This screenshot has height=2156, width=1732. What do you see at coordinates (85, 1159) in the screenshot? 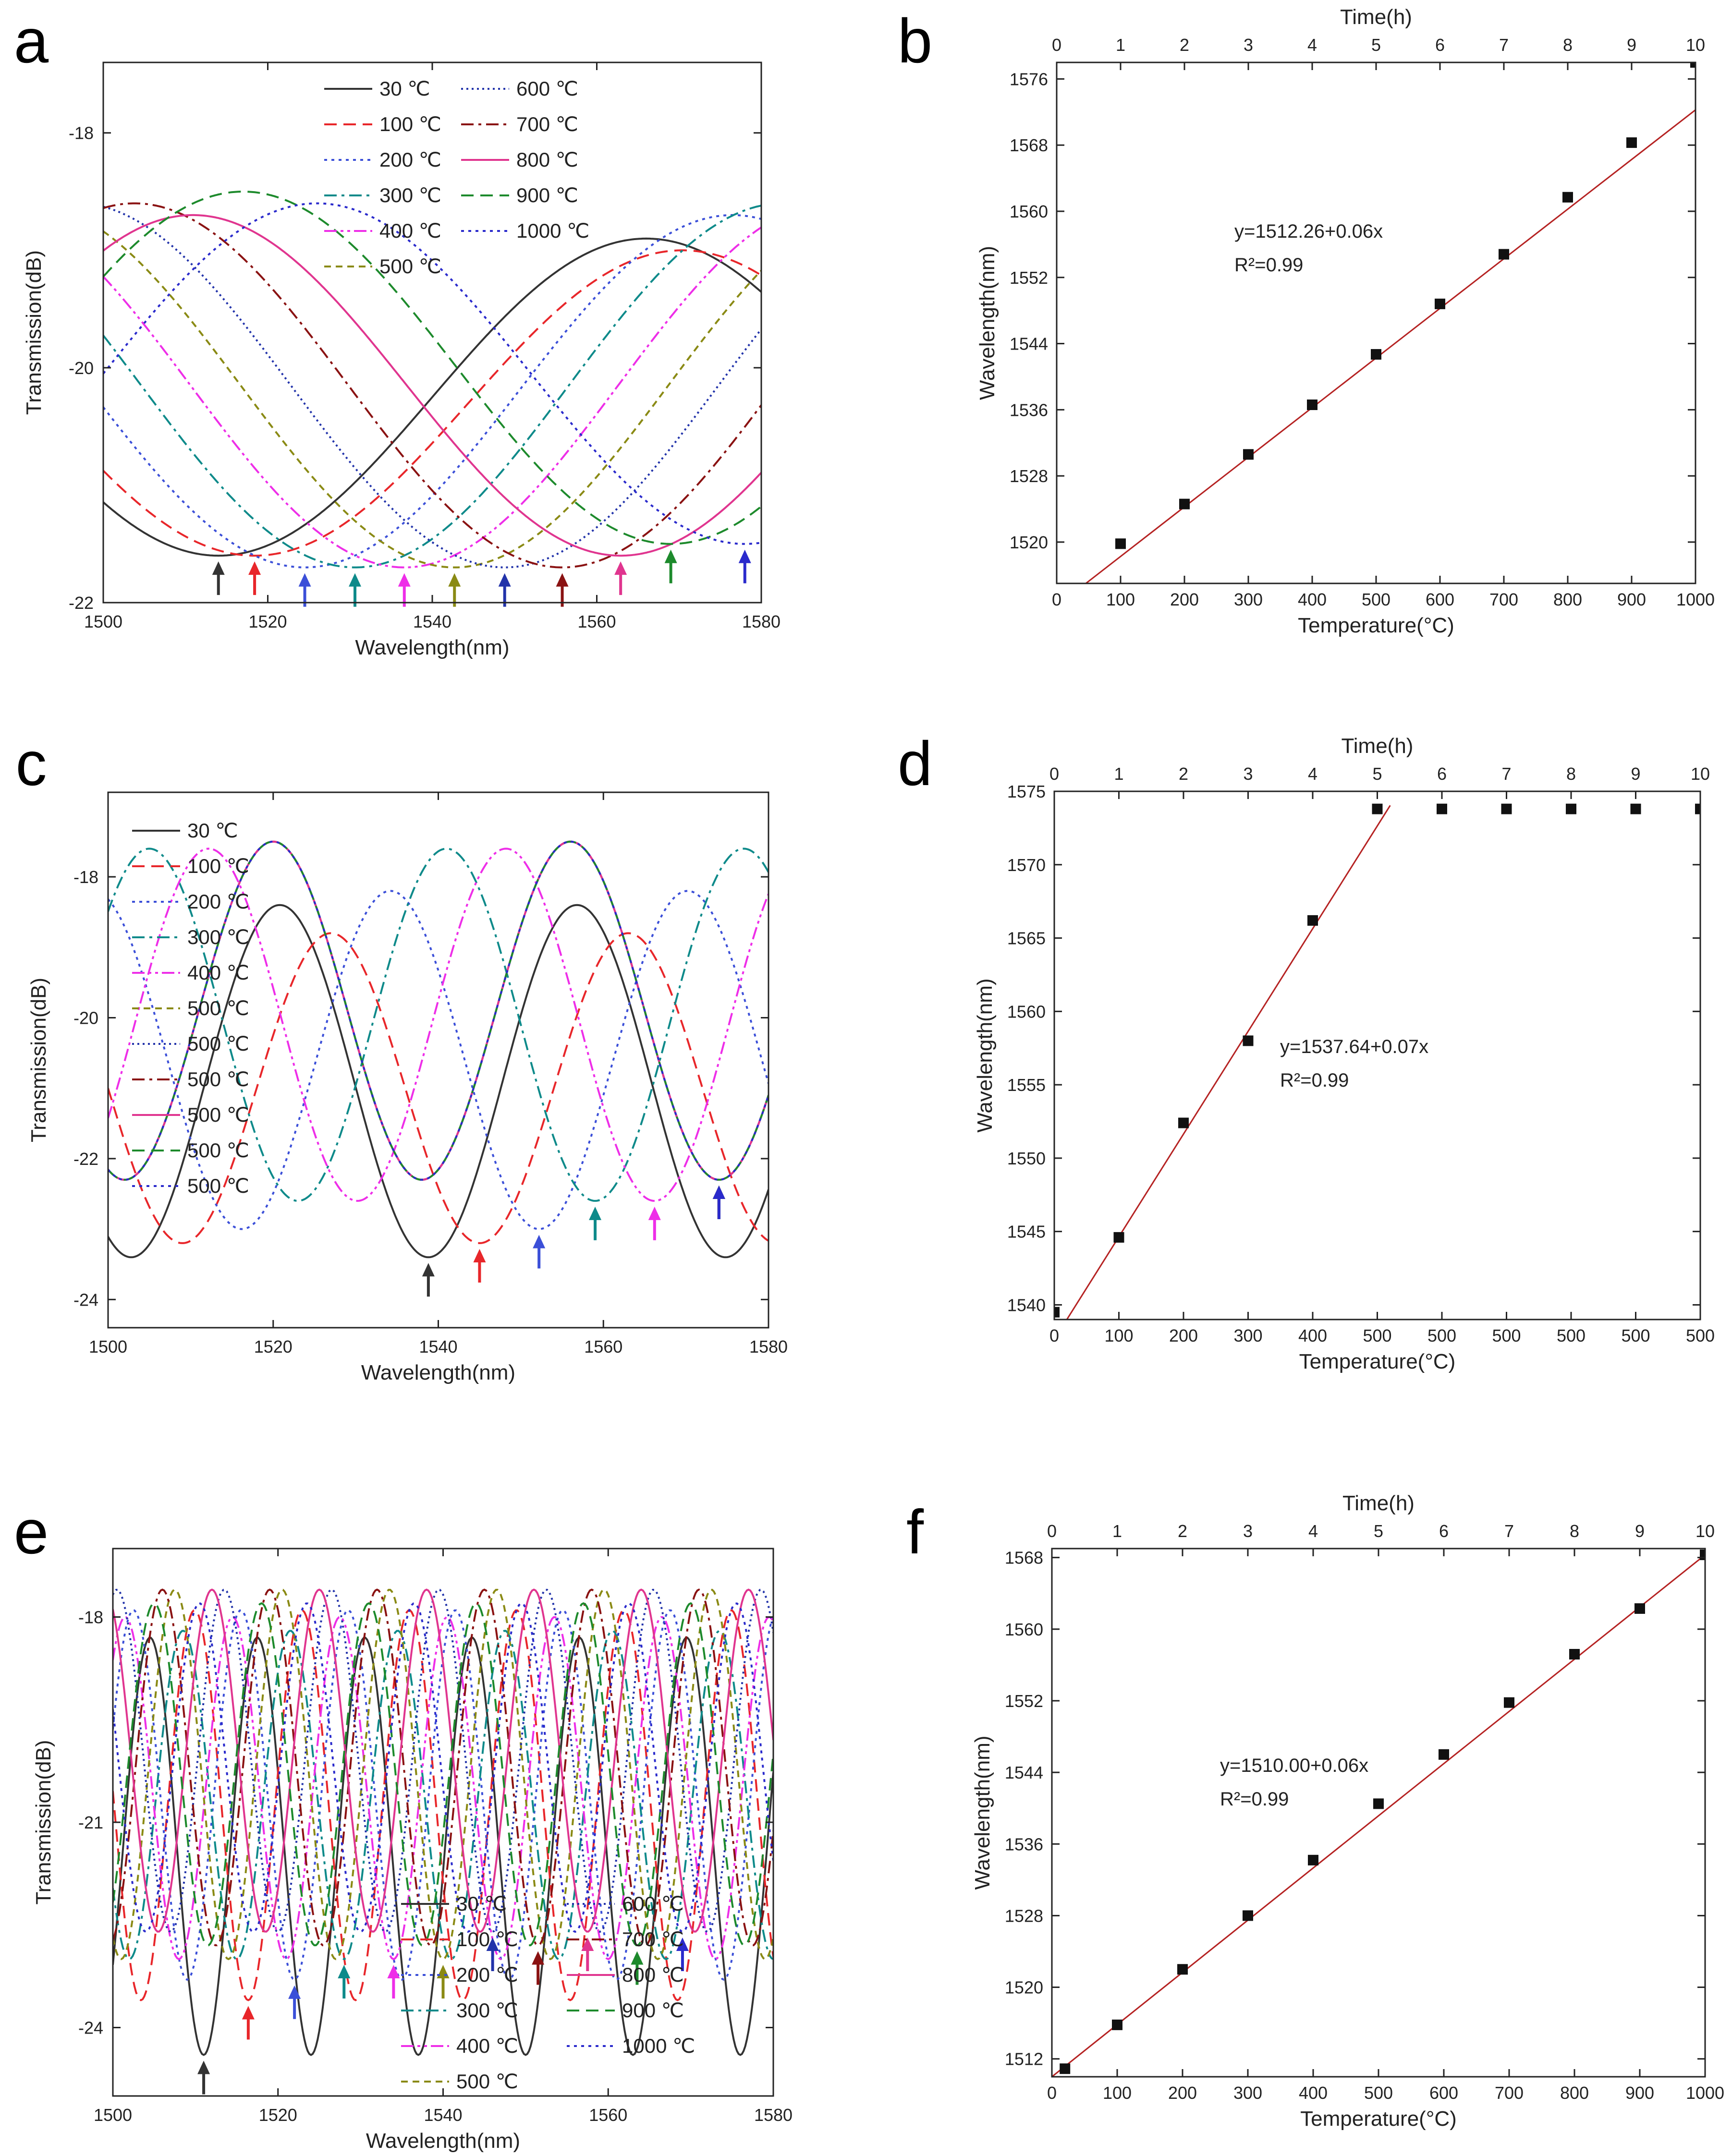
I see `y-tick-label: -22` at bounding box center [85, 1159].